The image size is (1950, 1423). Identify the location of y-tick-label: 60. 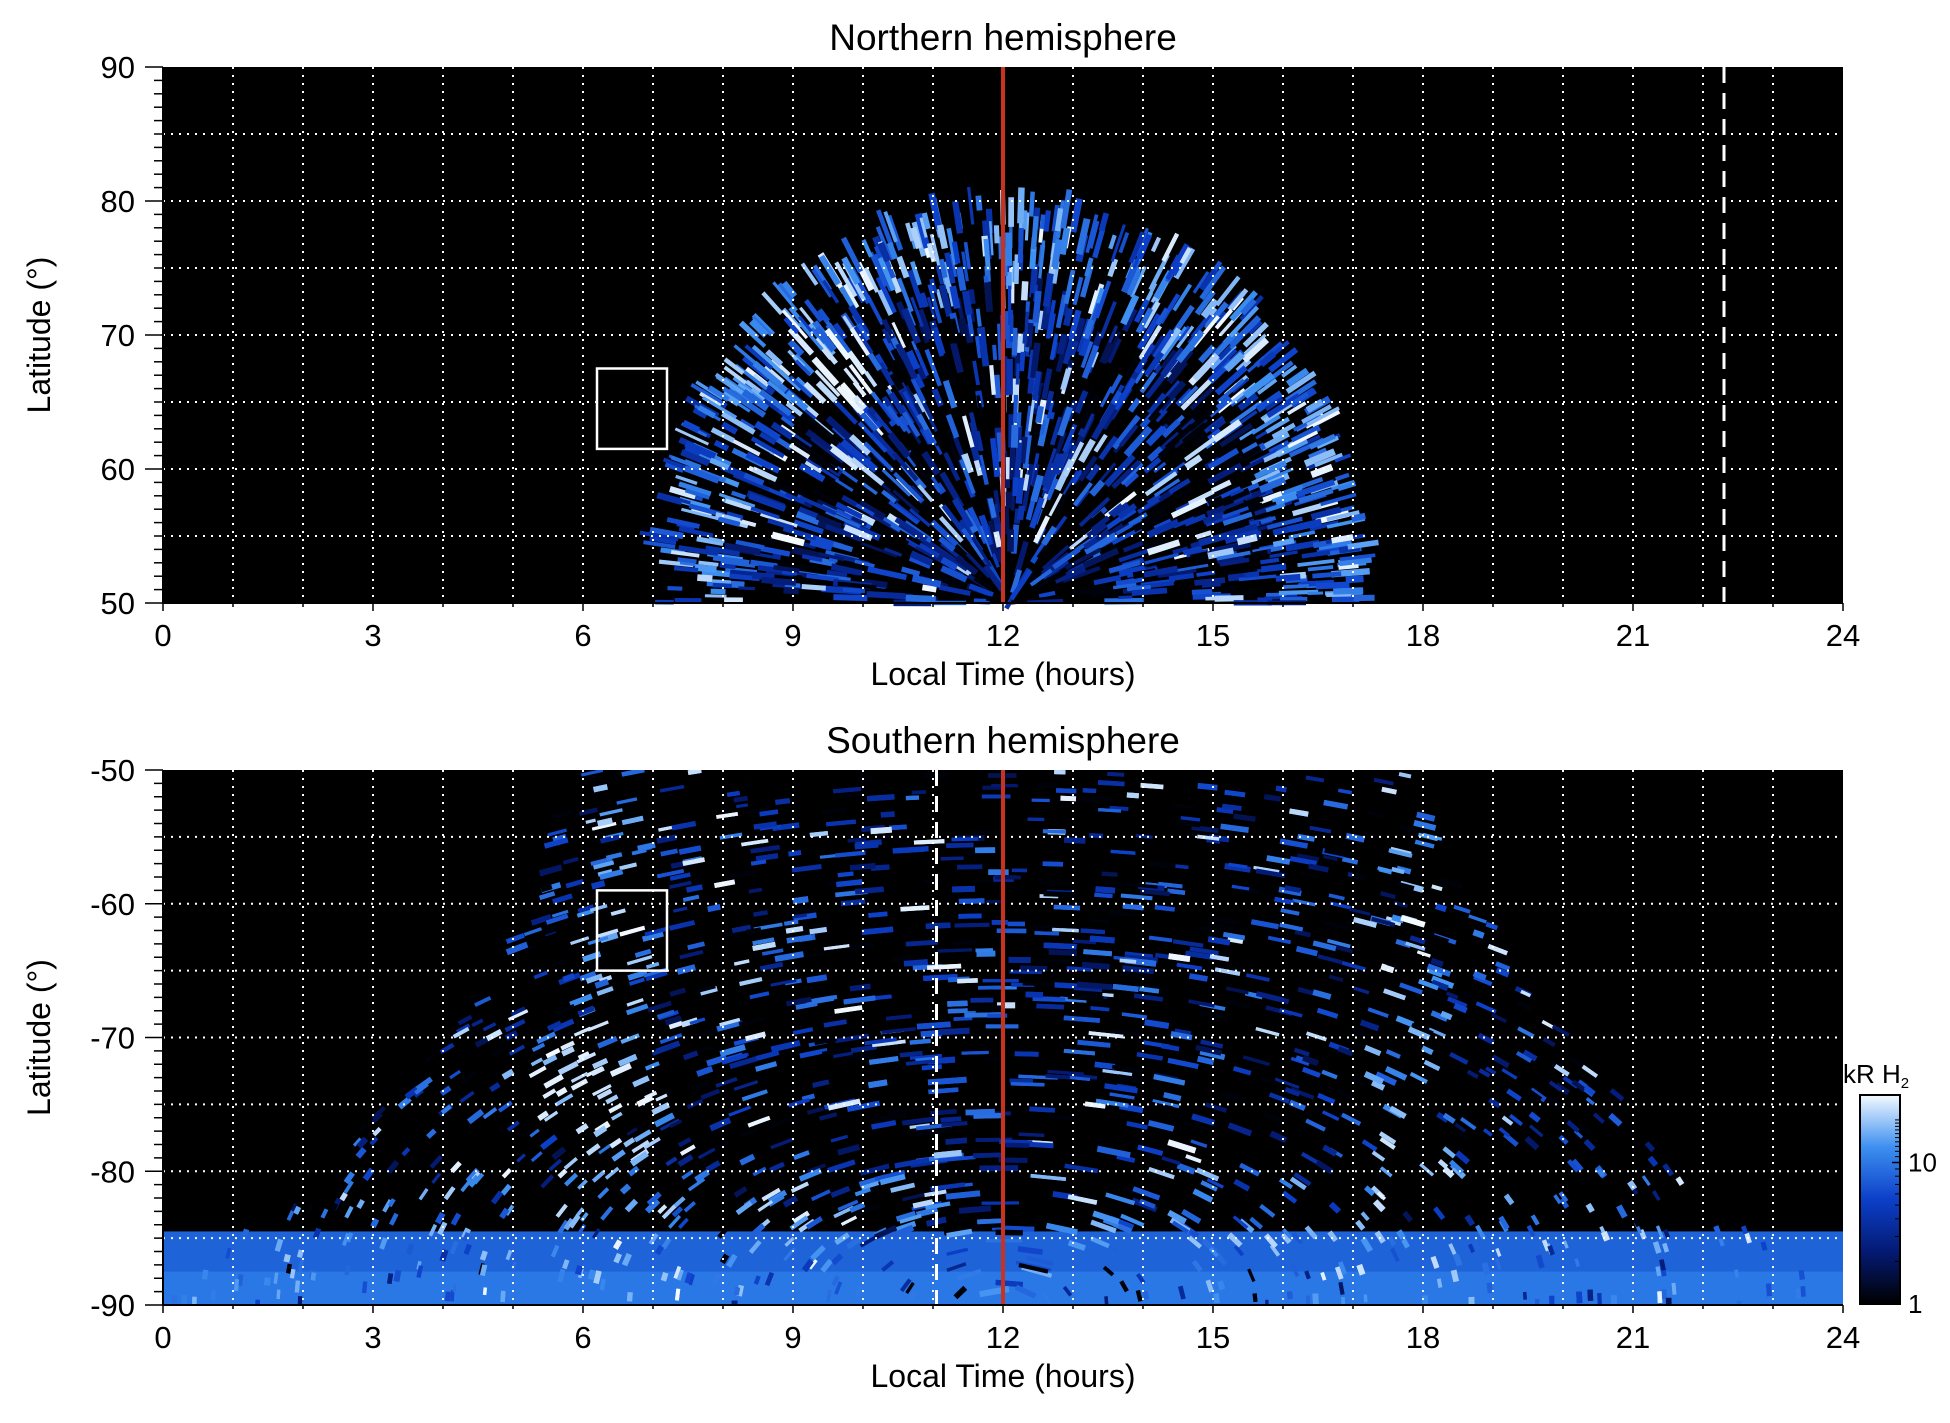
(118, 469).